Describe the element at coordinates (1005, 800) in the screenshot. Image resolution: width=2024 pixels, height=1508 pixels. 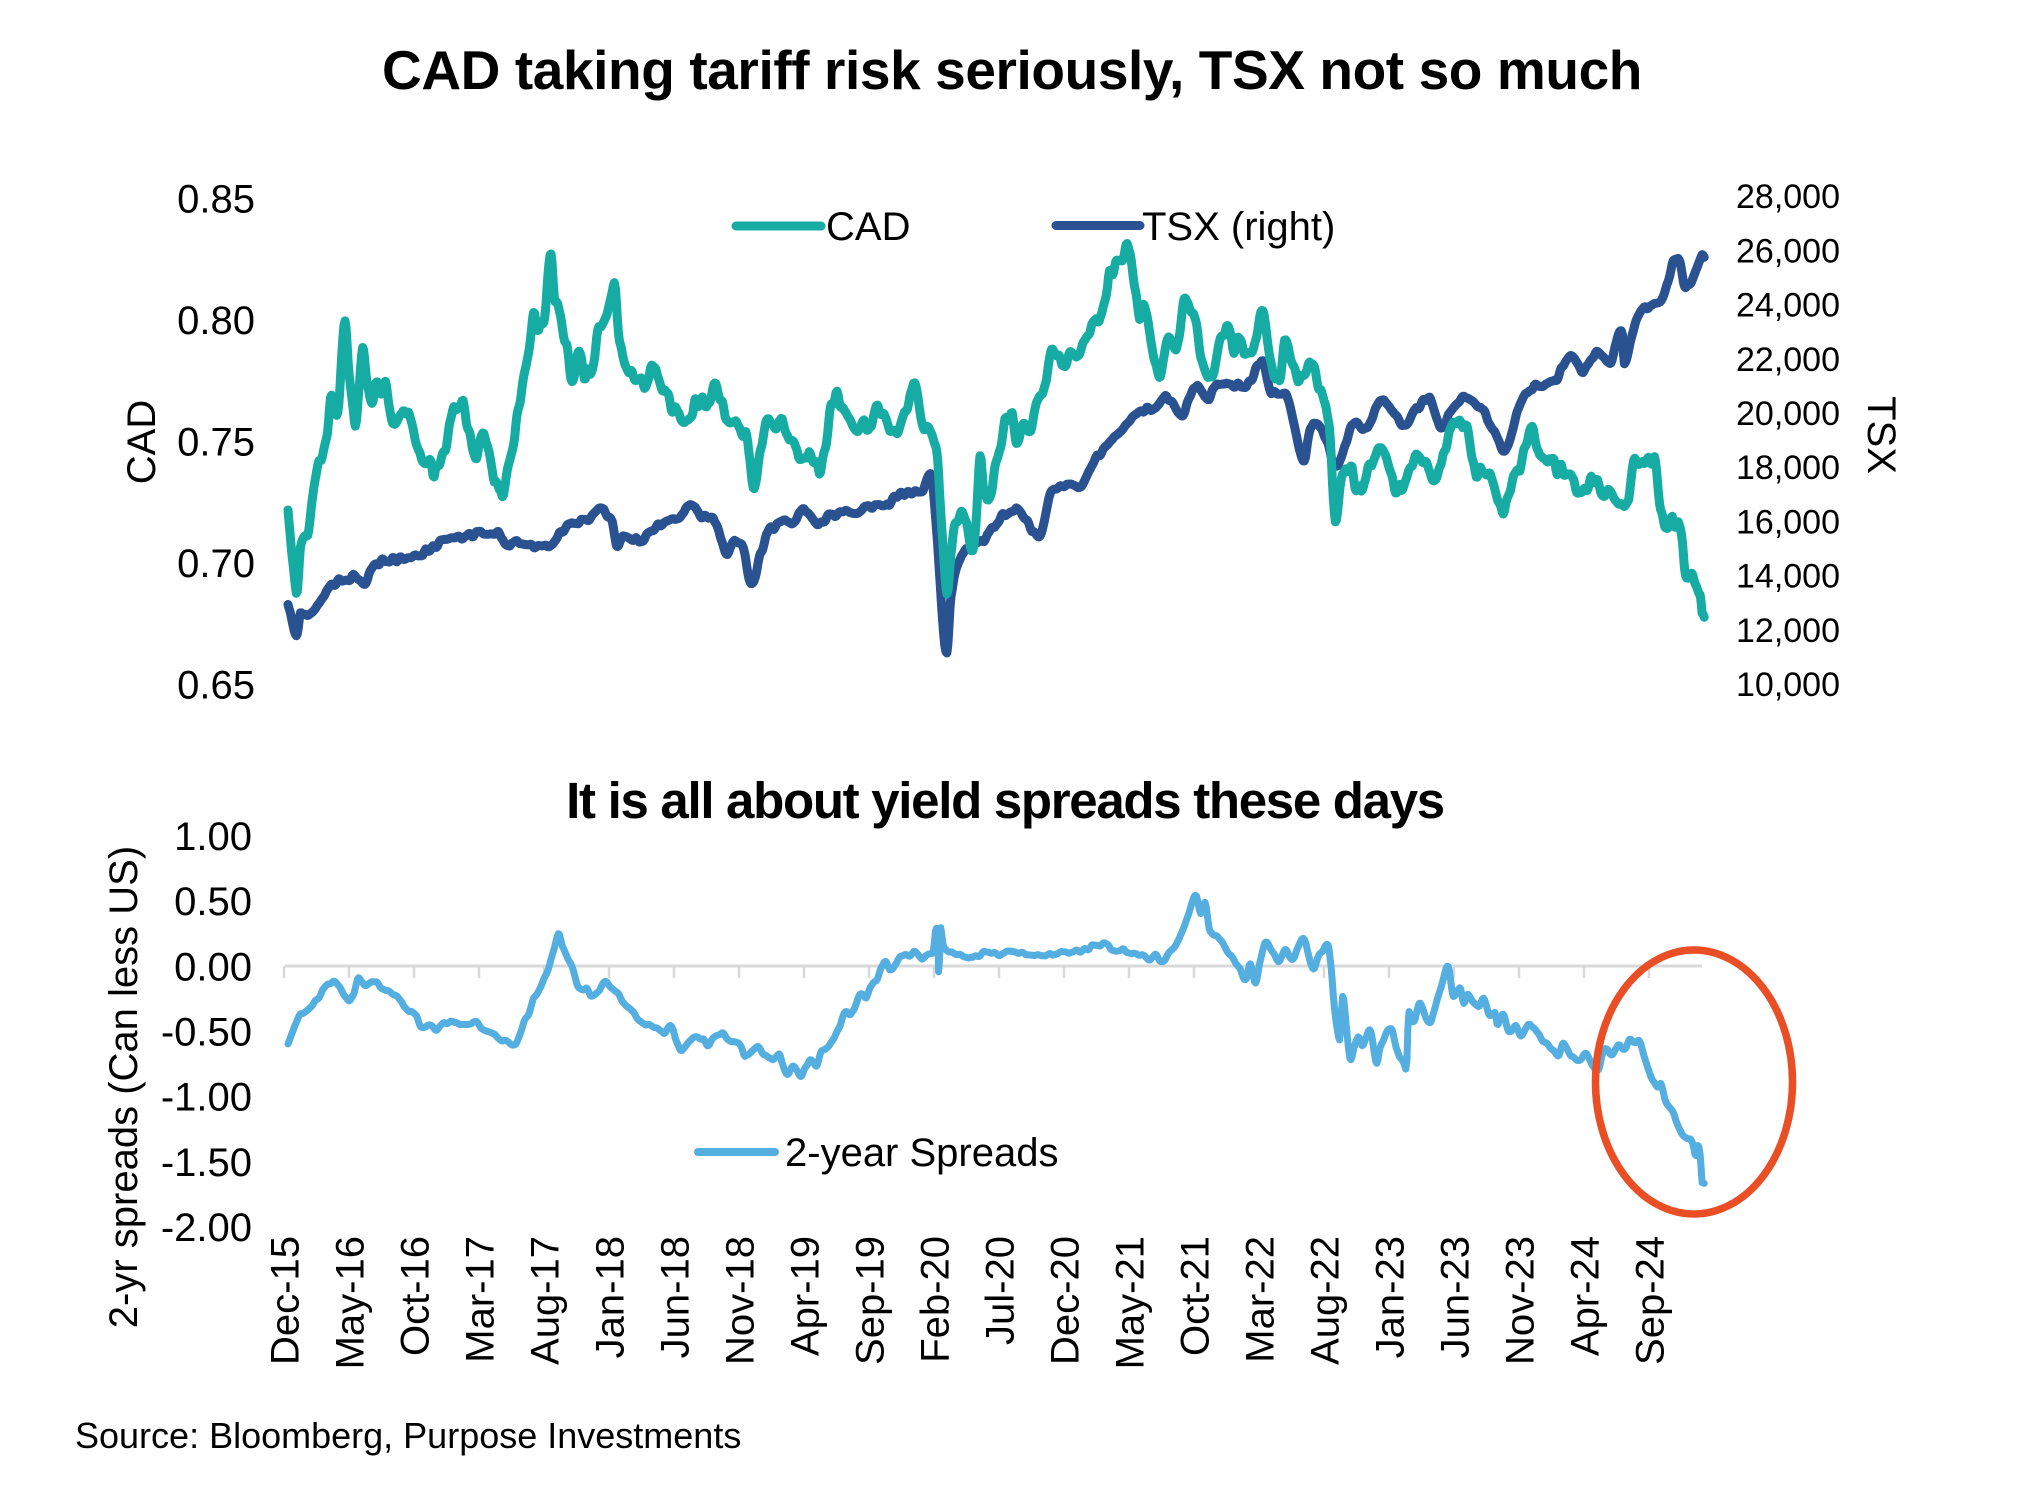
I see `svg-text:It is all about yield spreads: It is all about yield spreads these days` at that location.